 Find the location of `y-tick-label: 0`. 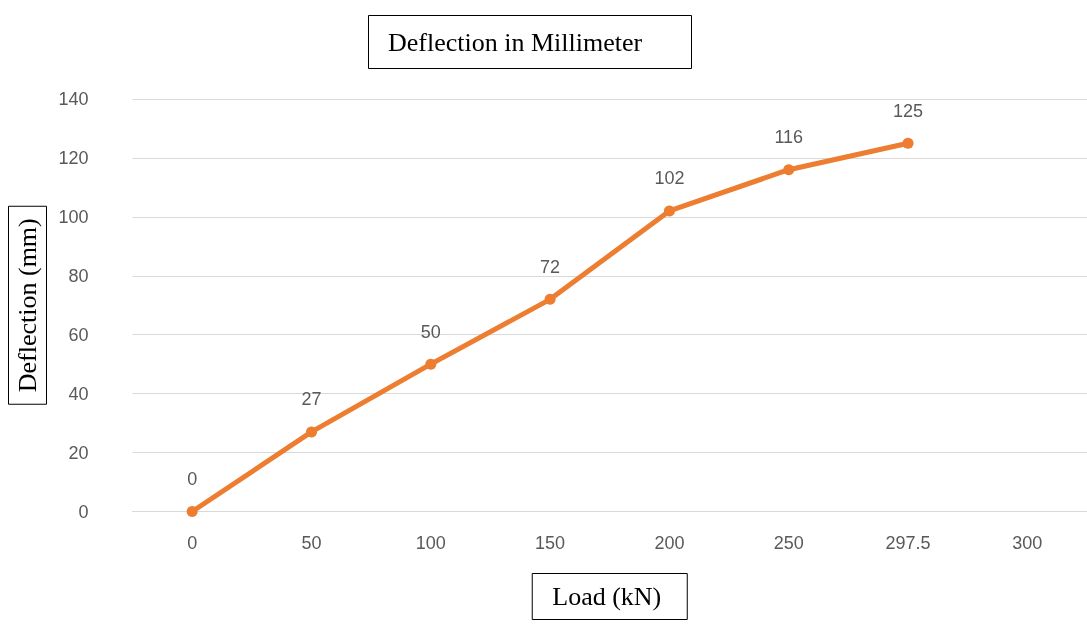

y-tick-label: 0 is located at coordinates (83, 511).